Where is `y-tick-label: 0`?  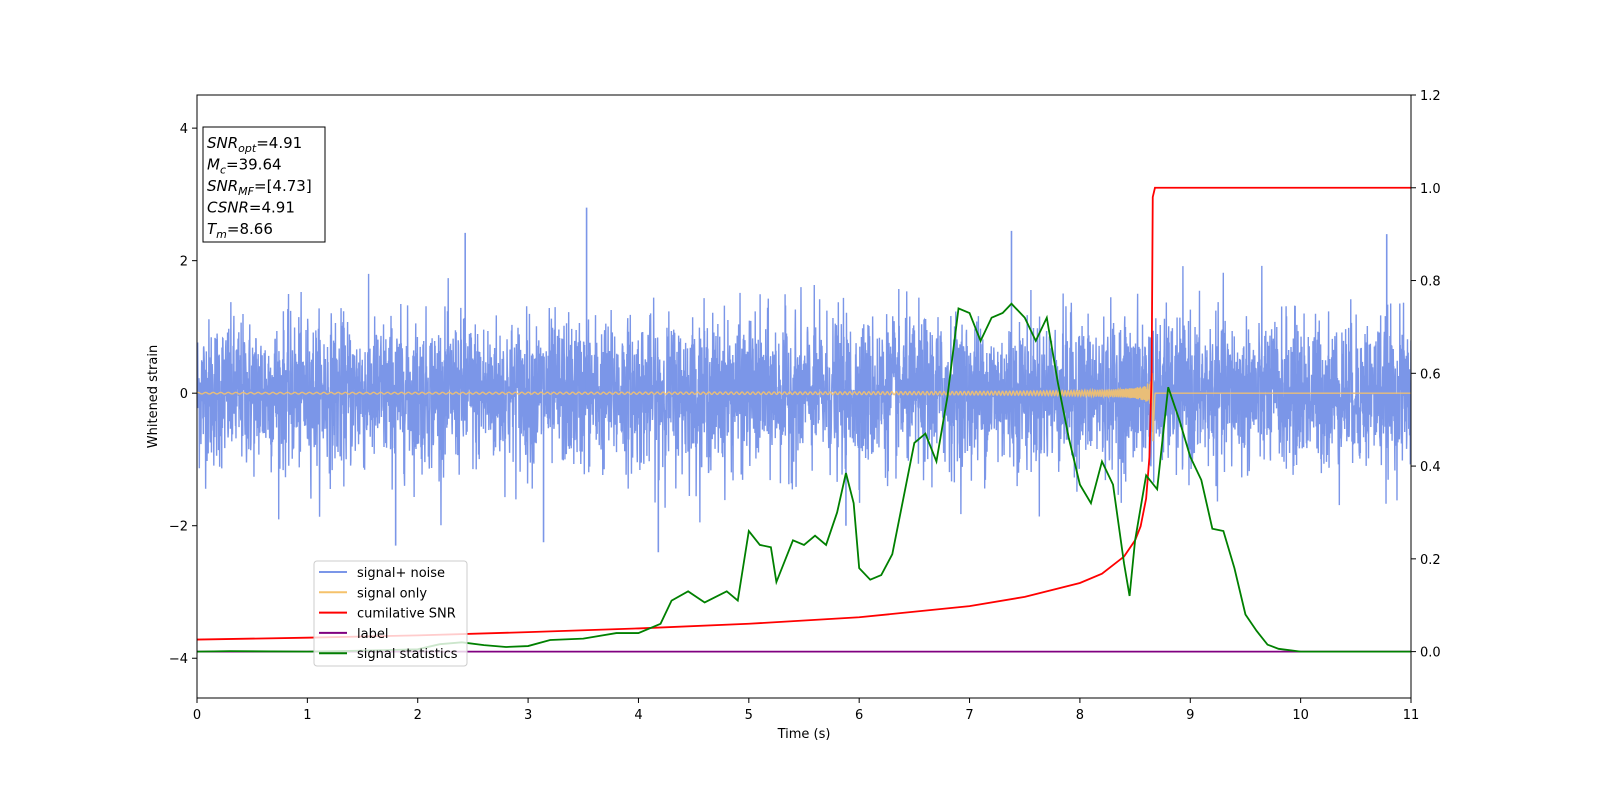 y-tick-label: 0 is located at coordinates (184, 394).